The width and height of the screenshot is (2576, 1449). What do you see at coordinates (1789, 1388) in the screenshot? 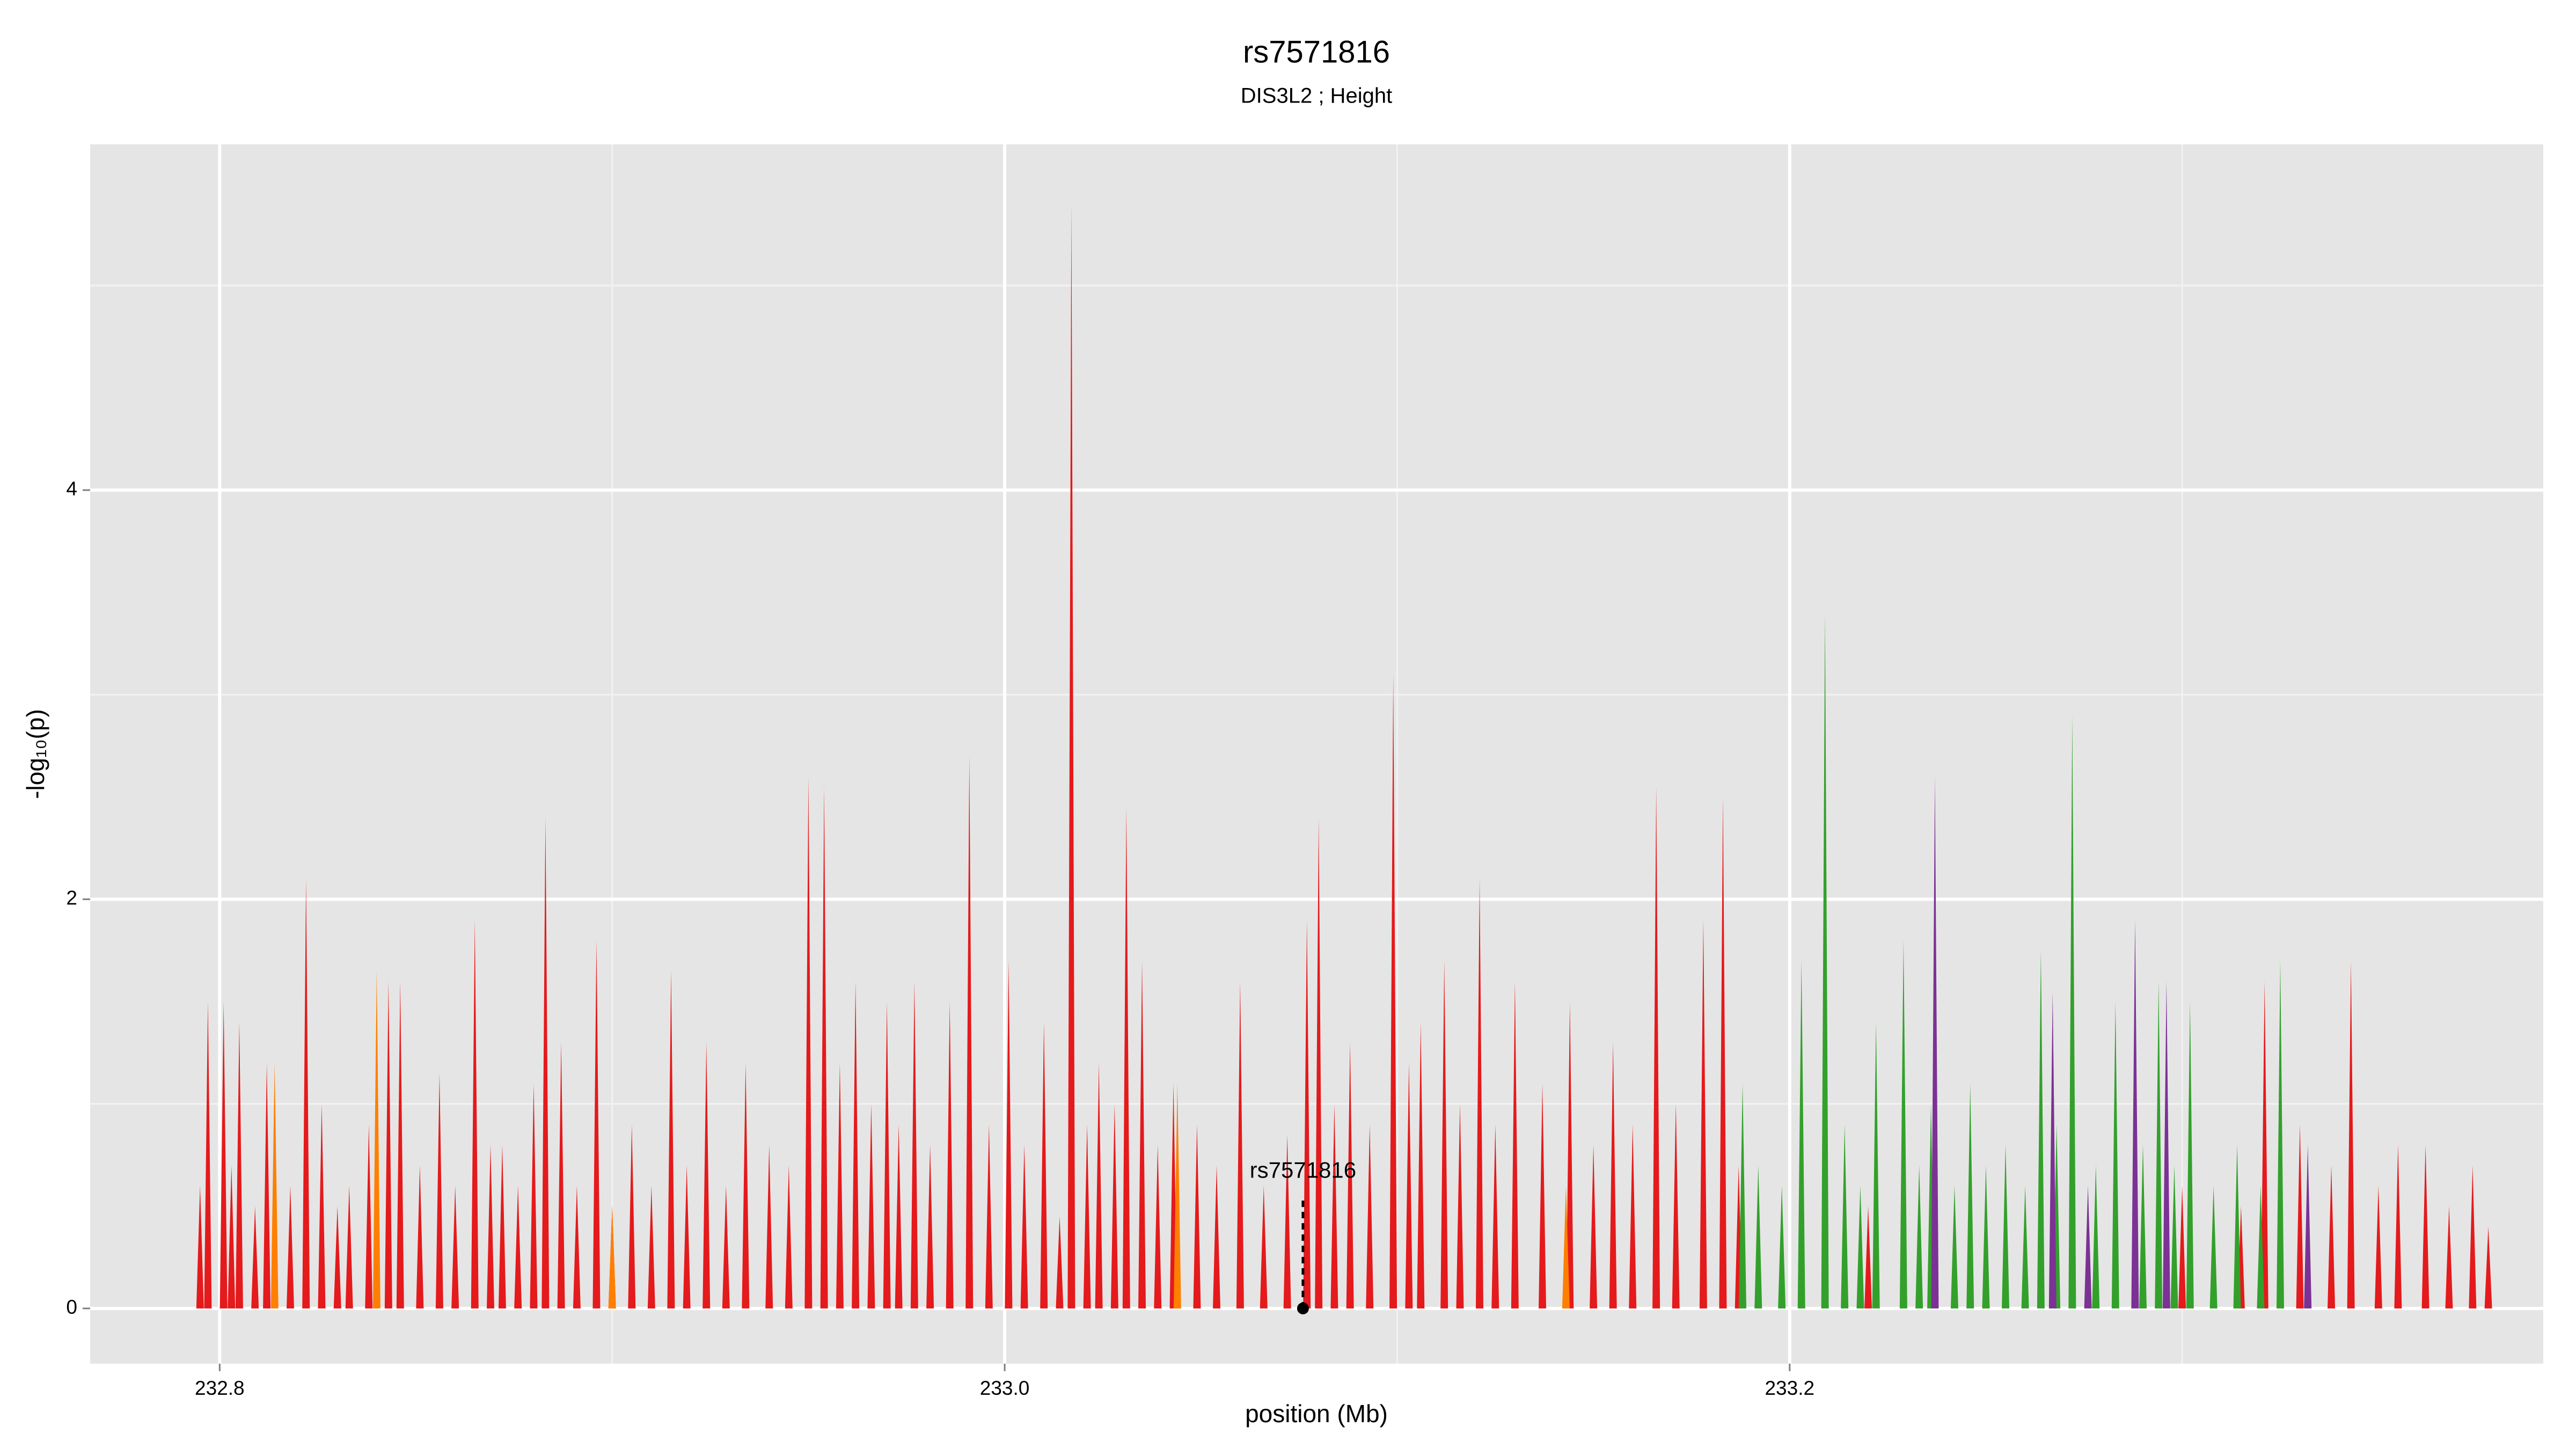
I see `x-tick-label: 233.2` at bounding box center [1789, 1388].